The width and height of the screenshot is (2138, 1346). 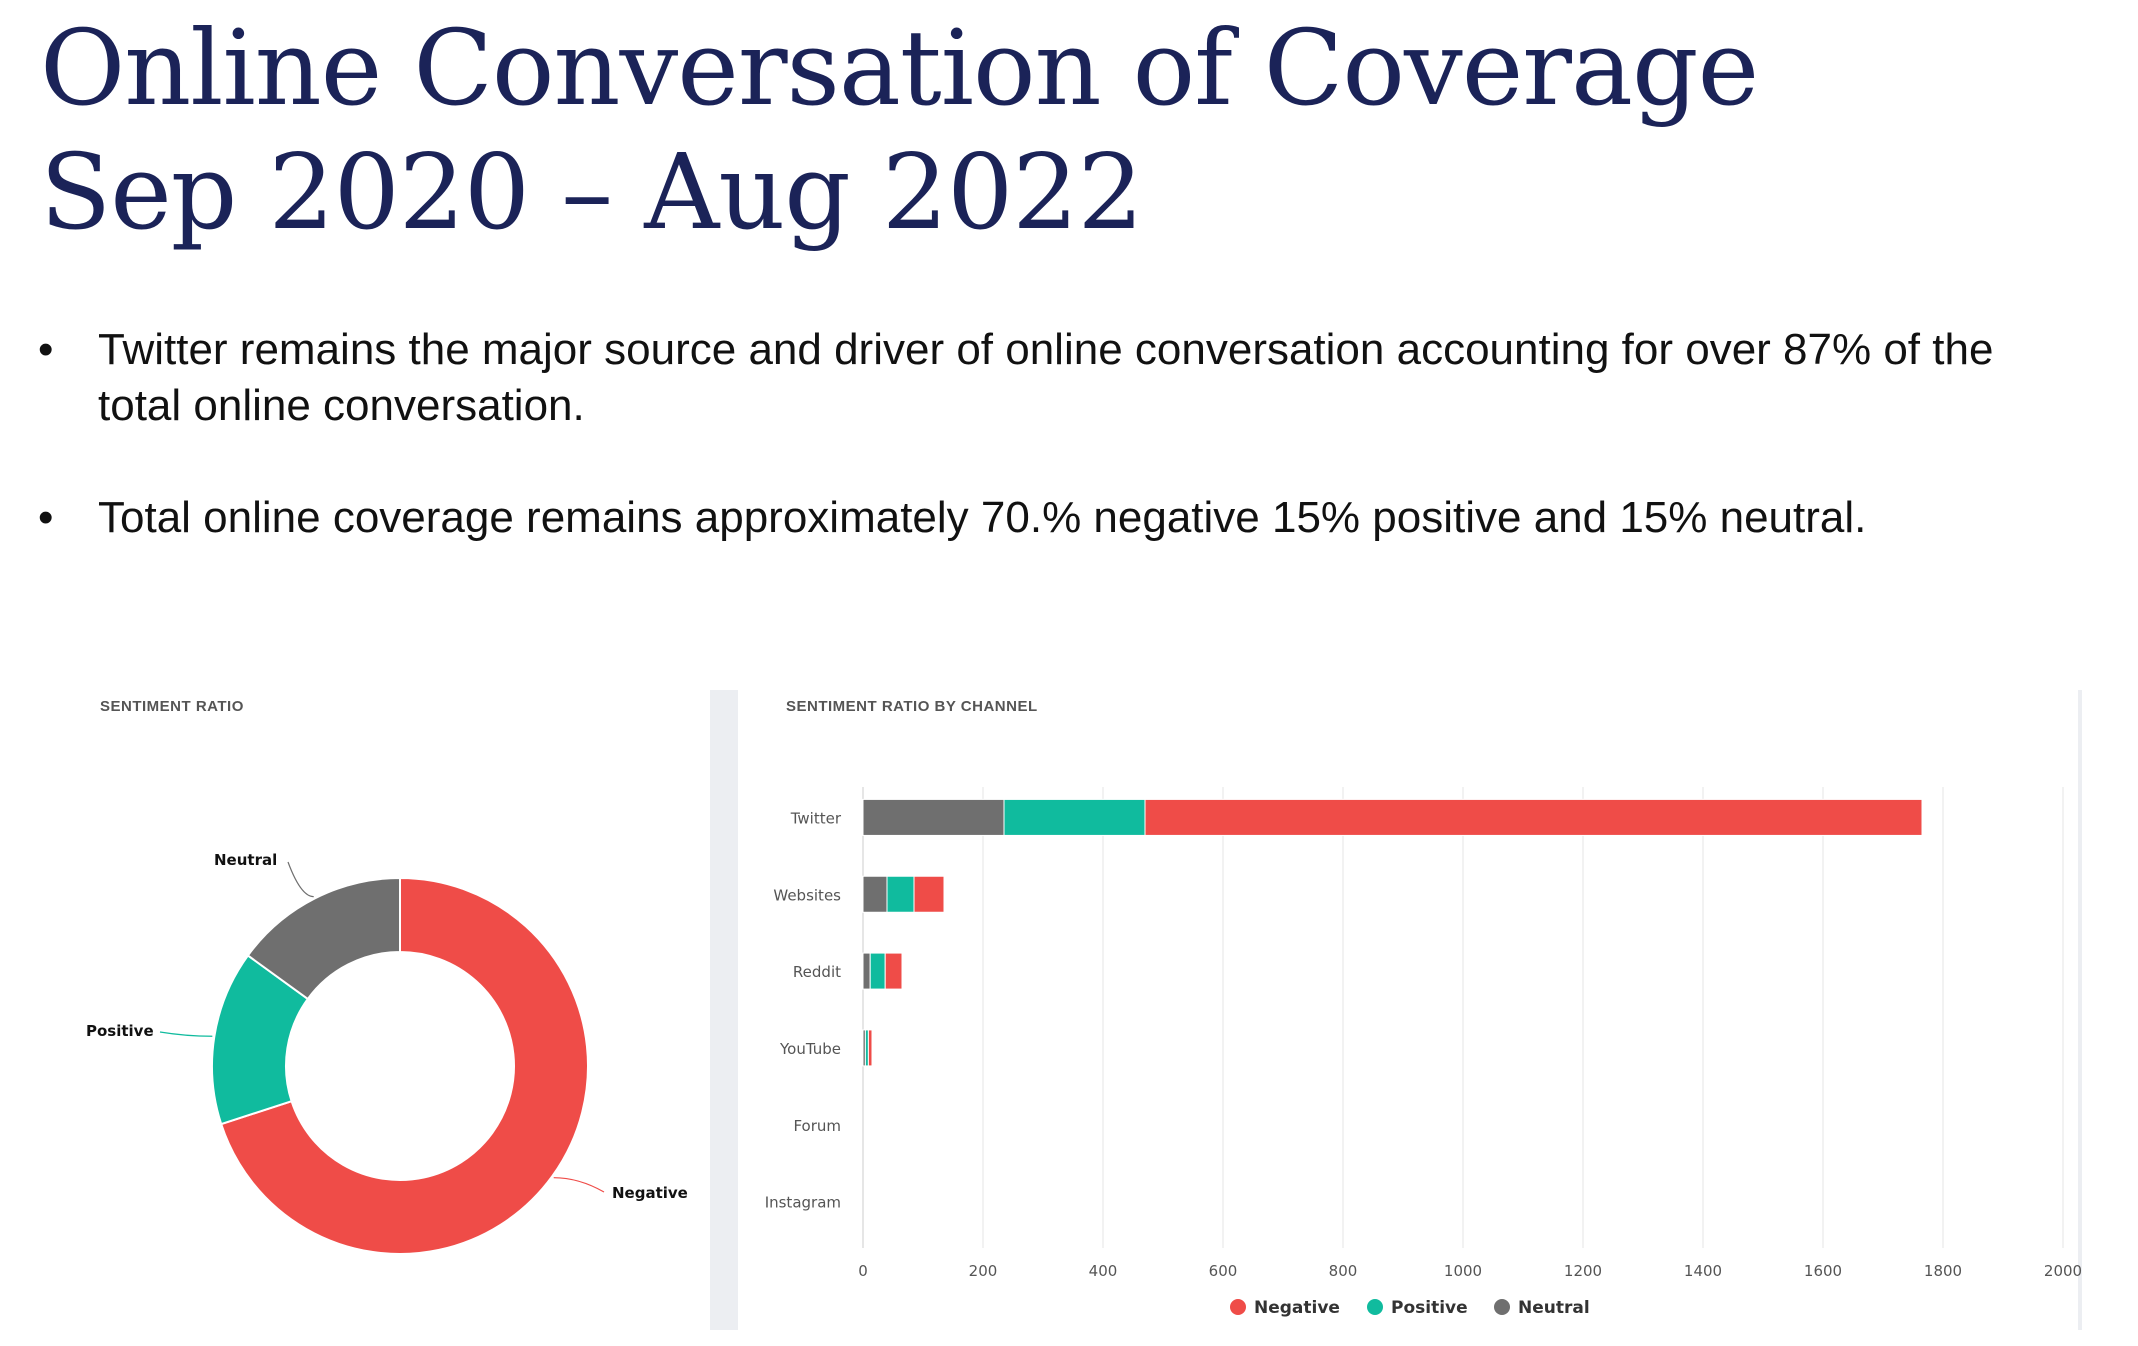 I want to click on x-tick-label: 1000, so click(x=1463, y=1271).